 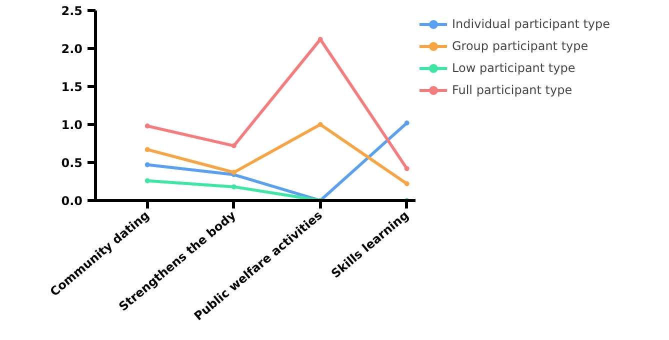 I want to click on legend-label: Group participant type, so click(x=520, y=46).